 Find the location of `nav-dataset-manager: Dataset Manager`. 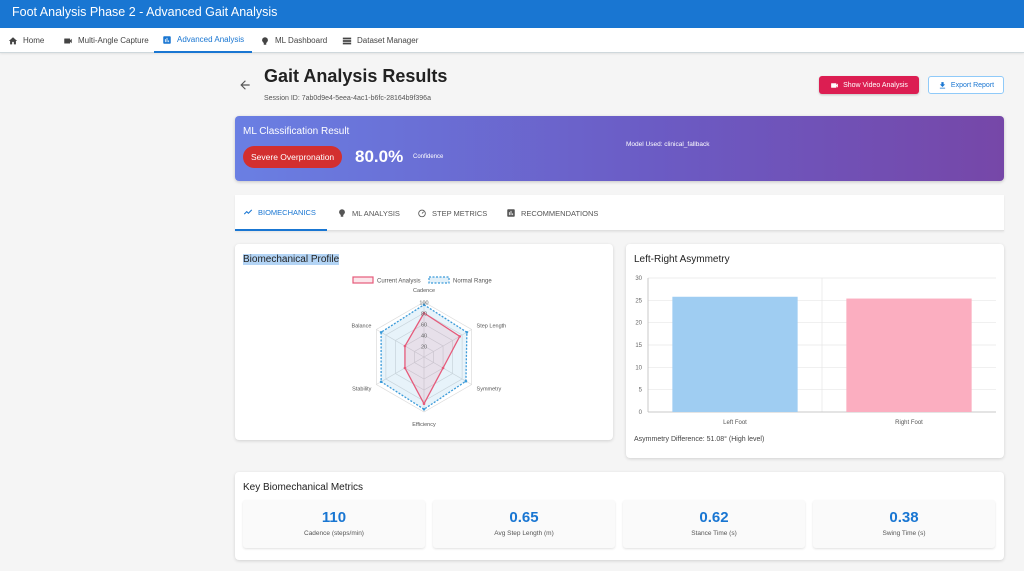

nav-dataset-manager: Dataset Manager is located at coordinates (380, 40).